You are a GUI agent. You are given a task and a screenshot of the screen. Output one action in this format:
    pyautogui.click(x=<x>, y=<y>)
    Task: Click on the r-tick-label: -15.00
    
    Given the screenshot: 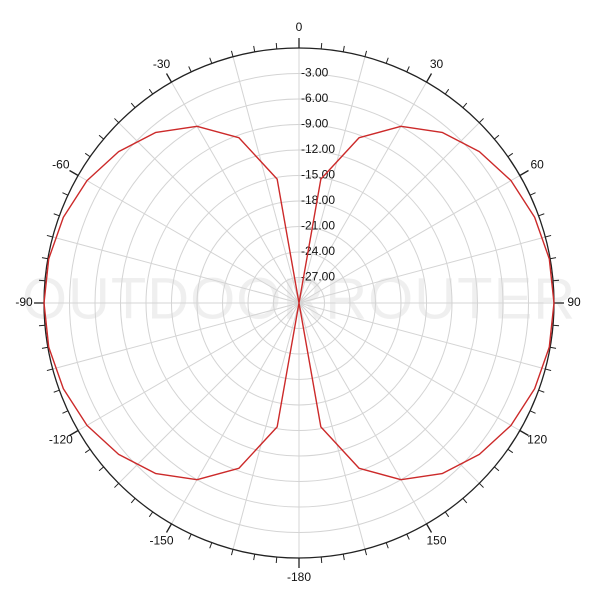 What is the action you would take?
    pyautogui.click(x=318, y=175)
    